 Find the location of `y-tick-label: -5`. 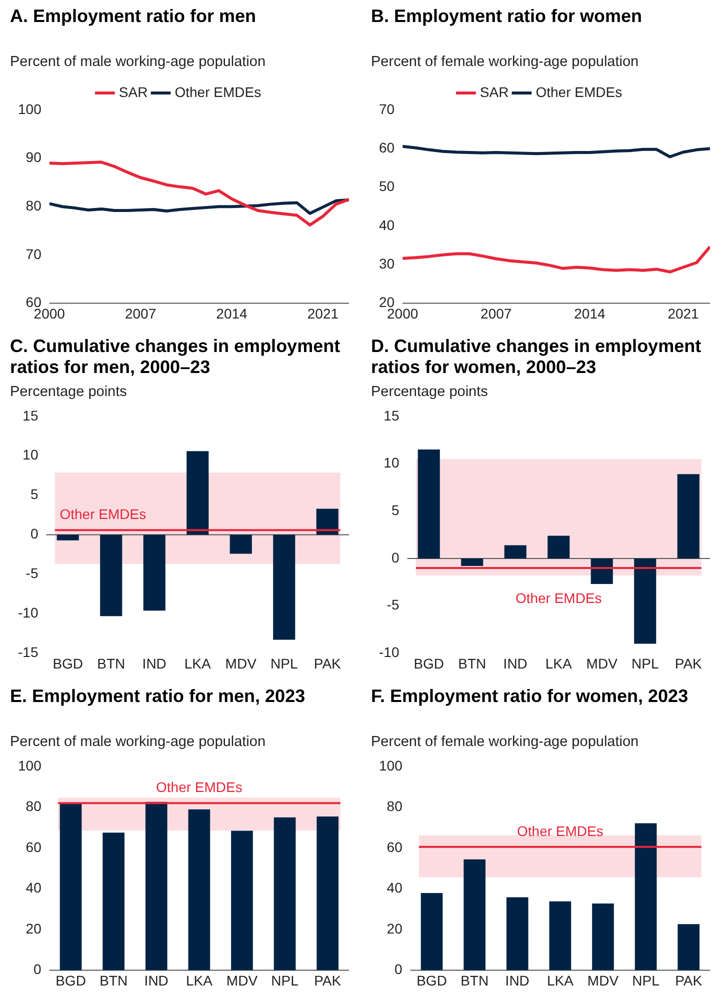

y-tick-label: -5 is located at coordinates (393, 604).